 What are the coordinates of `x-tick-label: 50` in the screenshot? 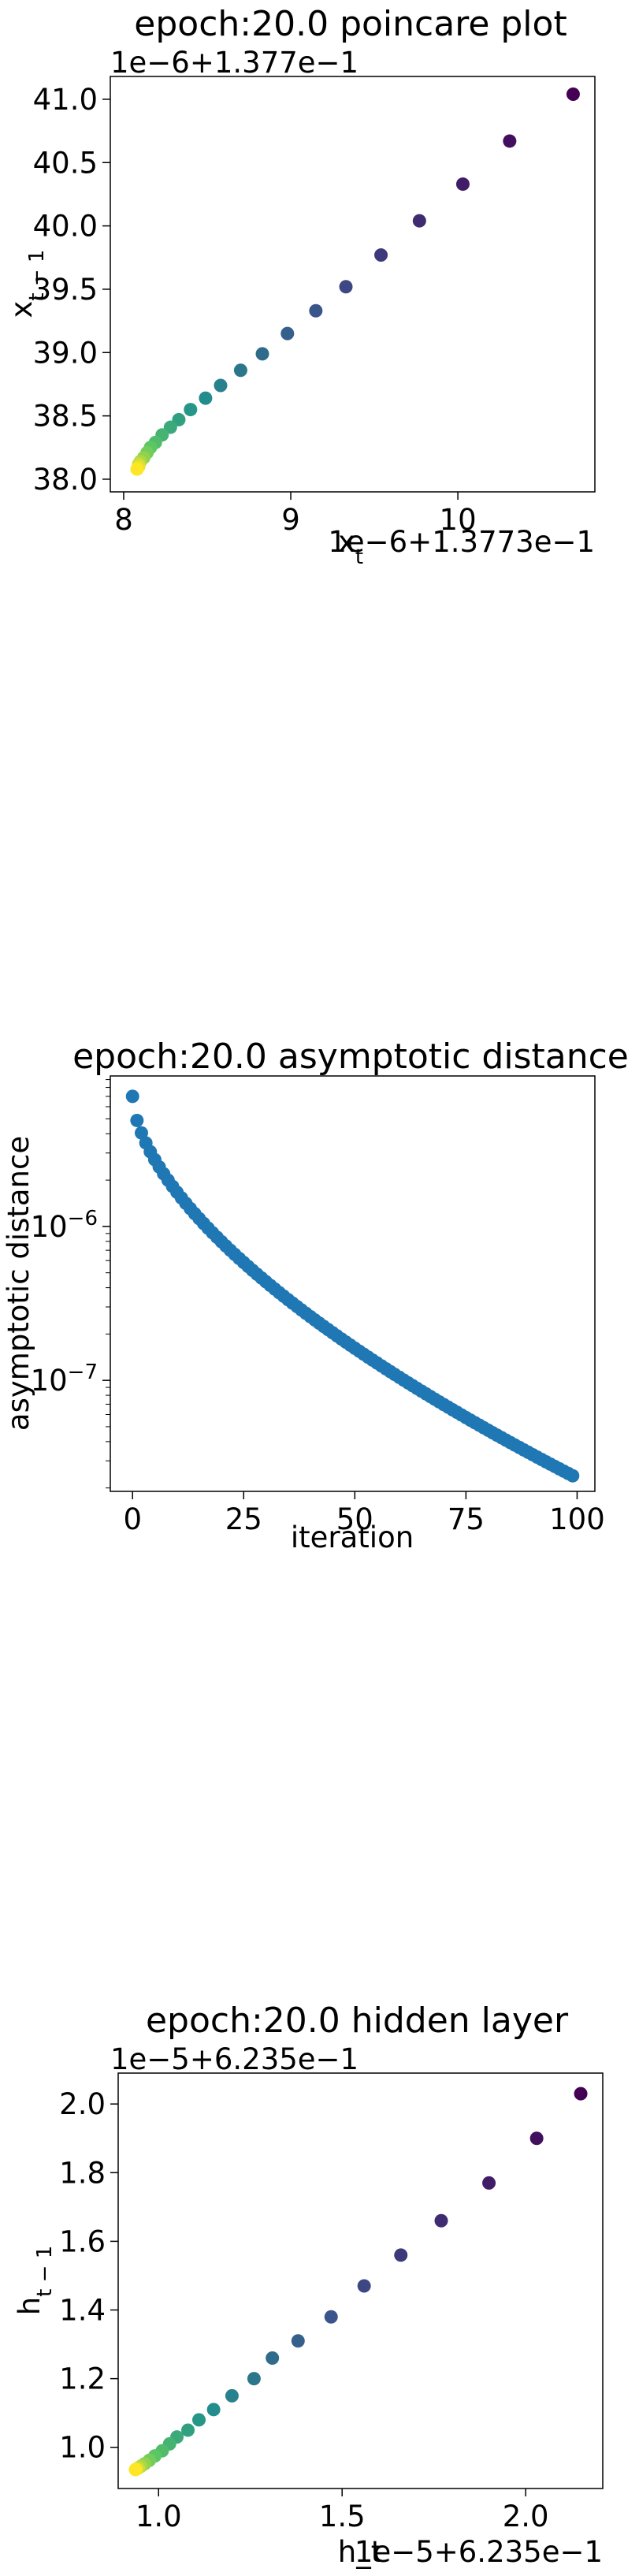 It's located at (355, 1519).